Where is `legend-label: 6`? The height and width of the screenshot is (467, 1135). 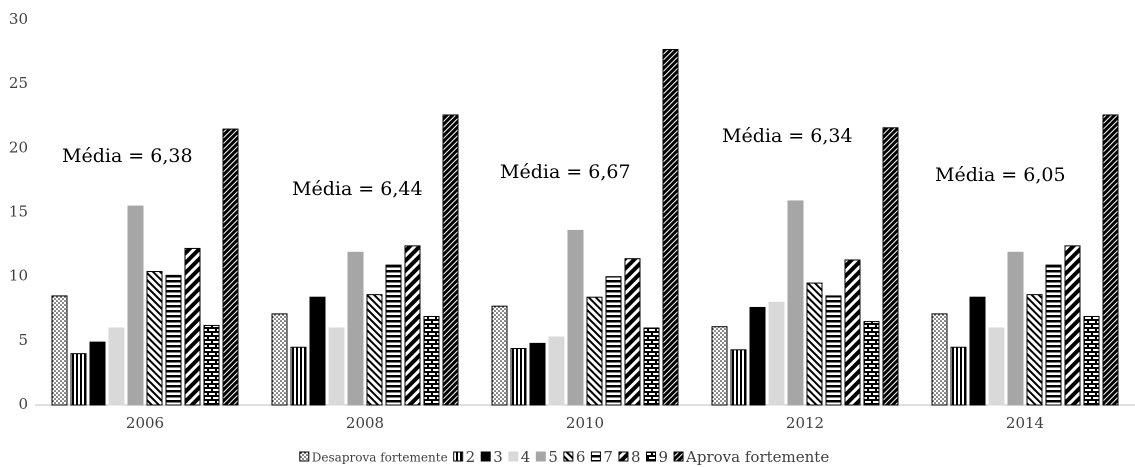 legend-label: 6 is located at coordinates (581, 457).